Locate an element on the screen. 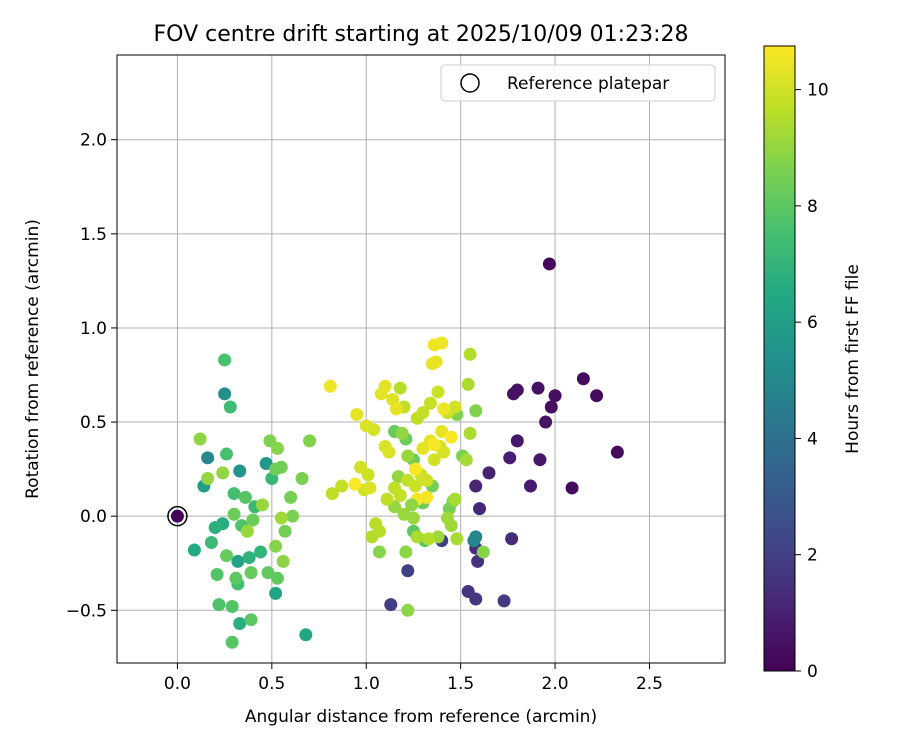 Image resolution: width=900 pixels, height=750 pixels. colorbar-ticks: 0 2 4 6 8 10 is located at coordinates (812, 381).